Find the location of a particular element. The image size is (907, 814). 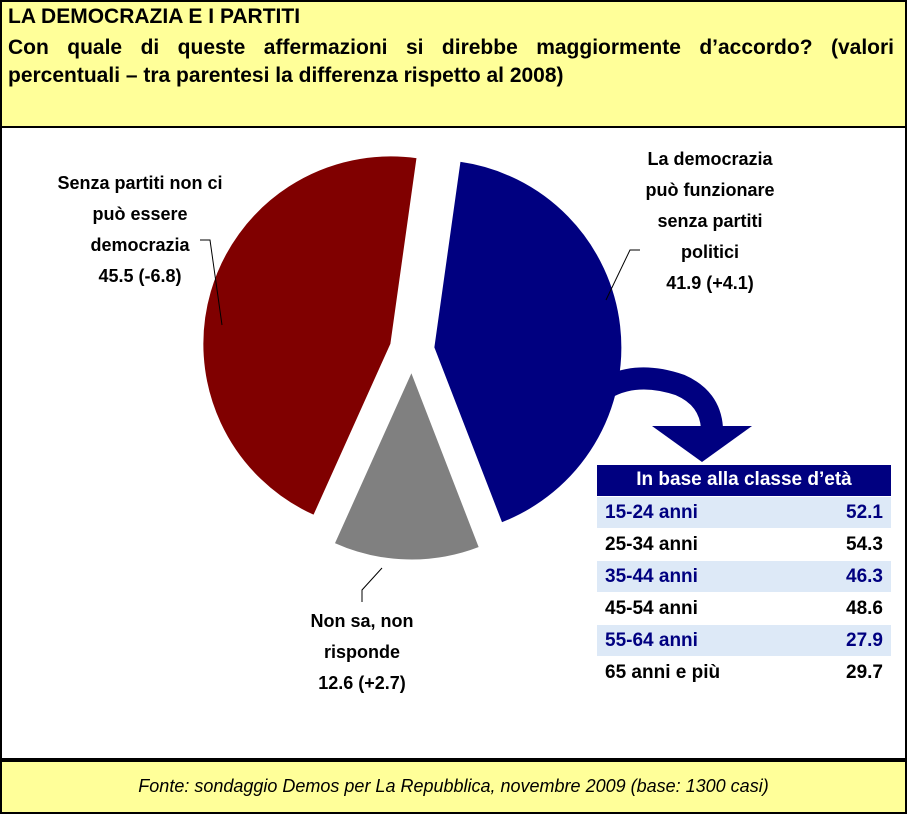

slice-label: Non sa, non risponde 12.6 (+2.7) is located at coordinates (362, 652).